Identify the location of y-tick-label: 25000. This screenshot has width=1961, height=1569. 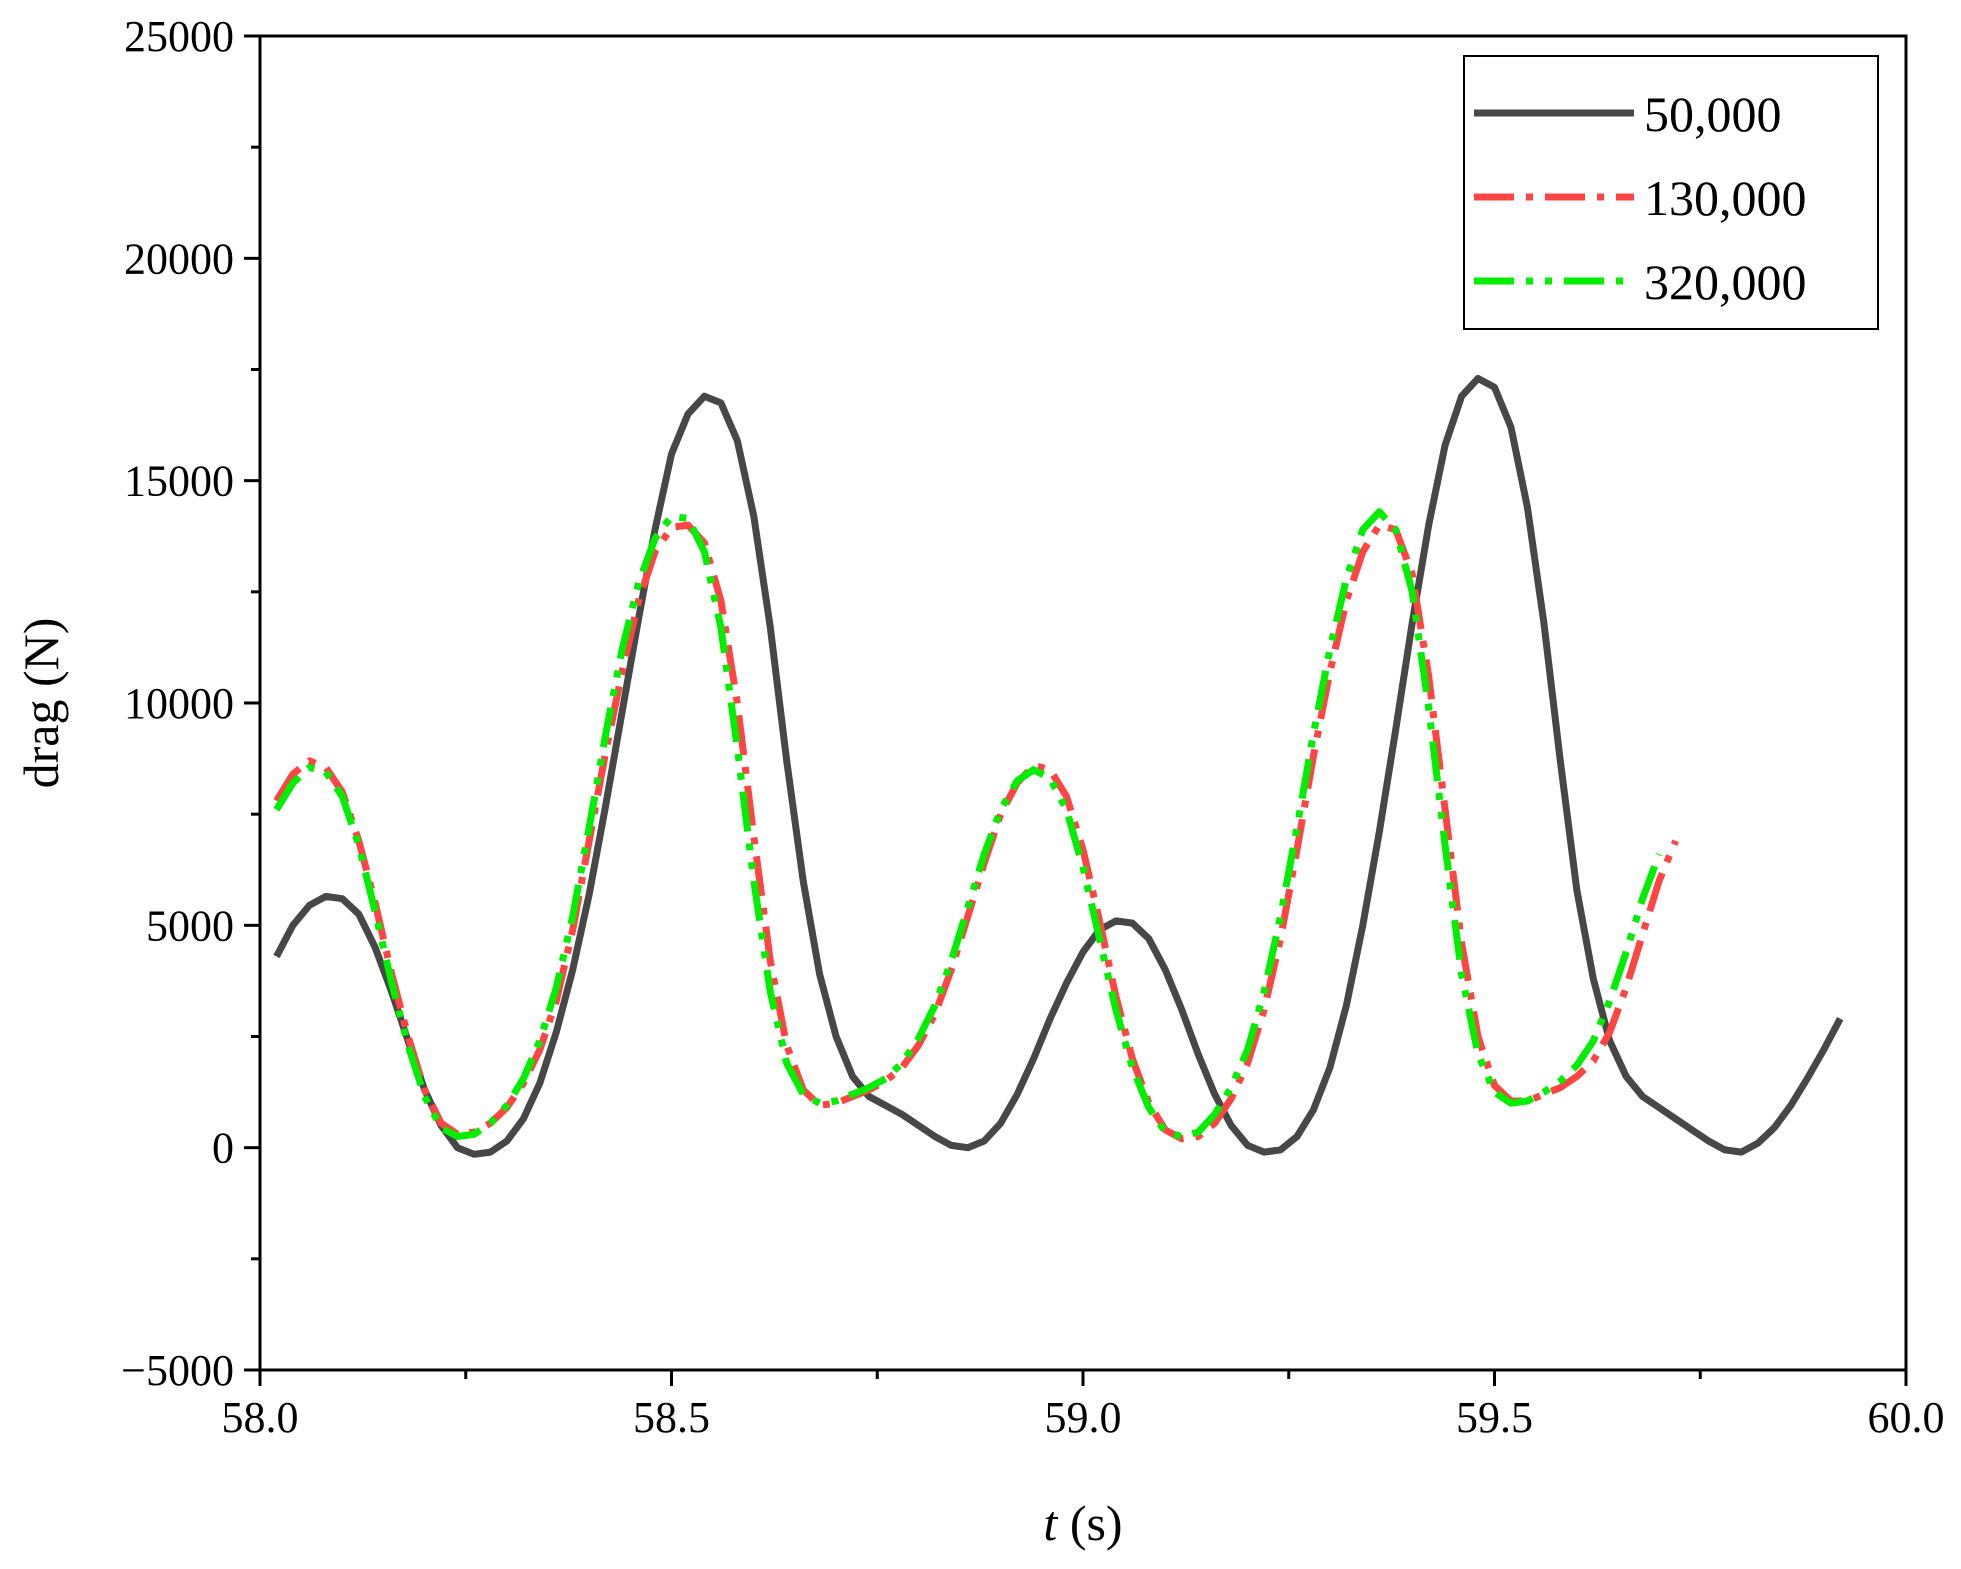
(179, 36).